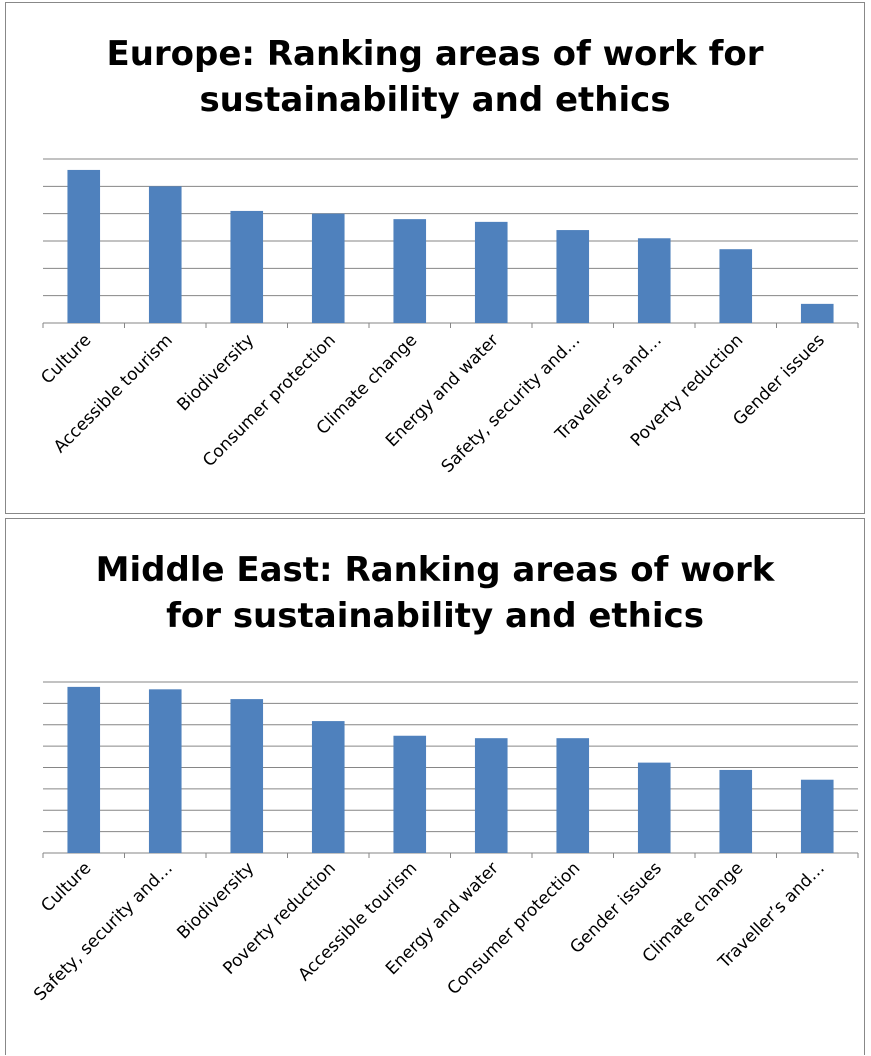  I want to click on chart-title-line: for sustainability and ethics, so click(435, 616).